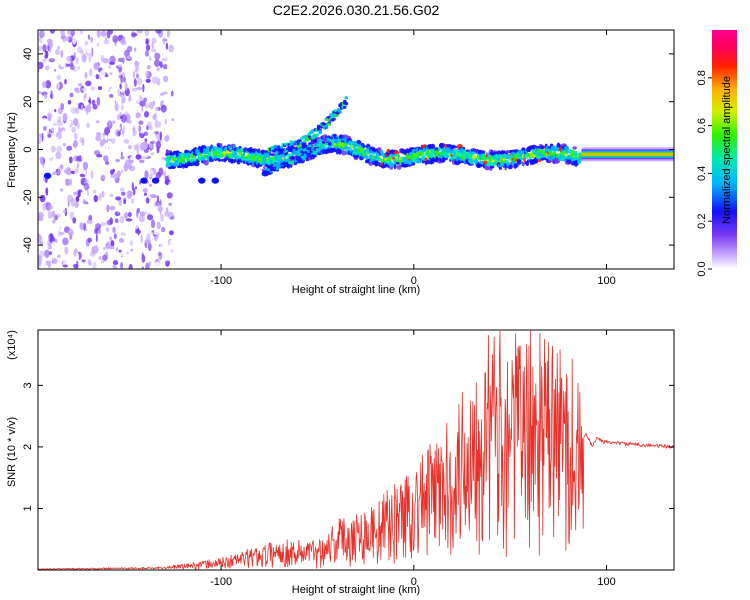 The height and width of the screenshot is (600, 750). I want to click on snr-ytick-label: 1, so click(28, 508).